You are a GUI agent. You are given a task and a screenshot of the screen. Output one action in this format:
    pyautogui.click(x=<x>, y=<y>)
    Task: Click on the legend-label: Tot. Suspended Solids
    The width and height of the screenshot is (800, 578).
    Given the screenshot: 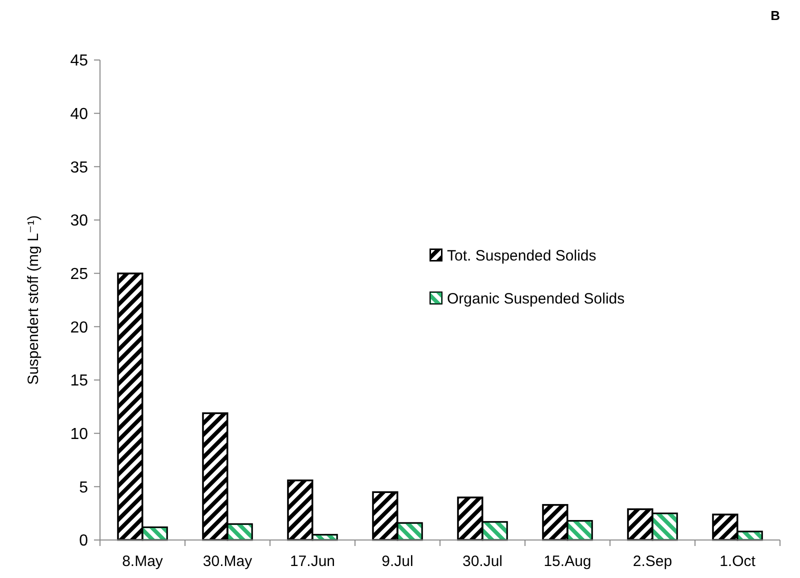 What is the action you would take?
    pyautogui.click(x=521, y=255)
    